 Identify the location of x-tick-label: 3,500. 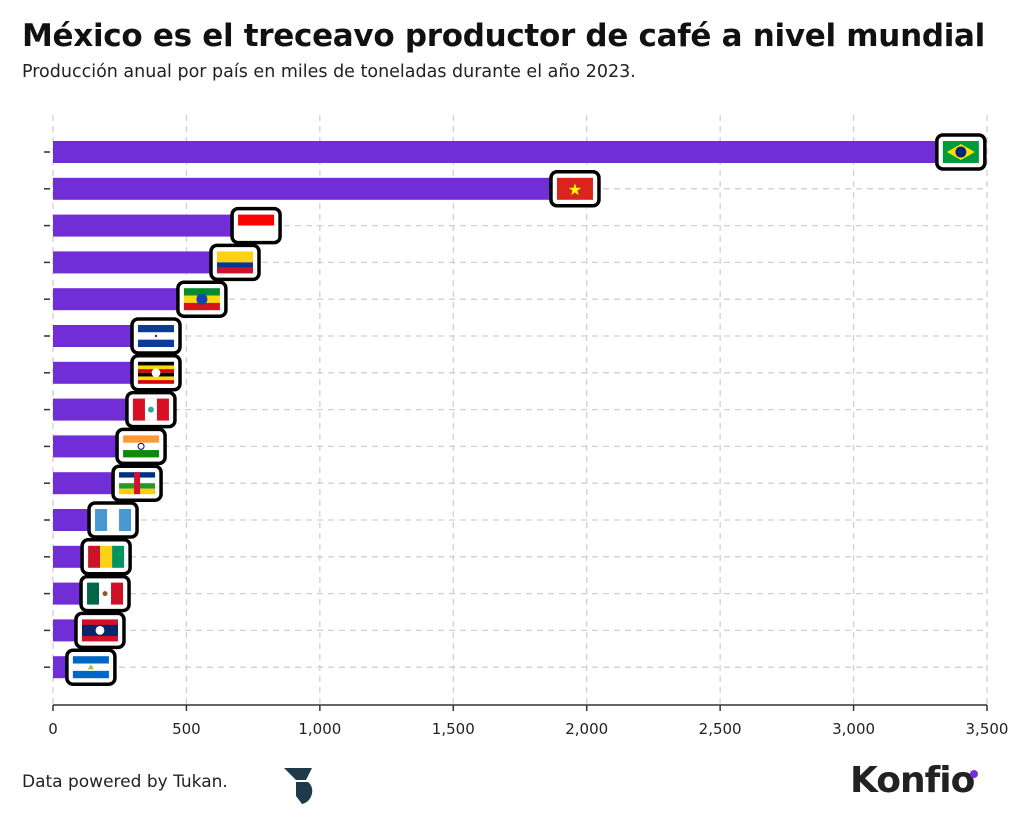
(987, 729).